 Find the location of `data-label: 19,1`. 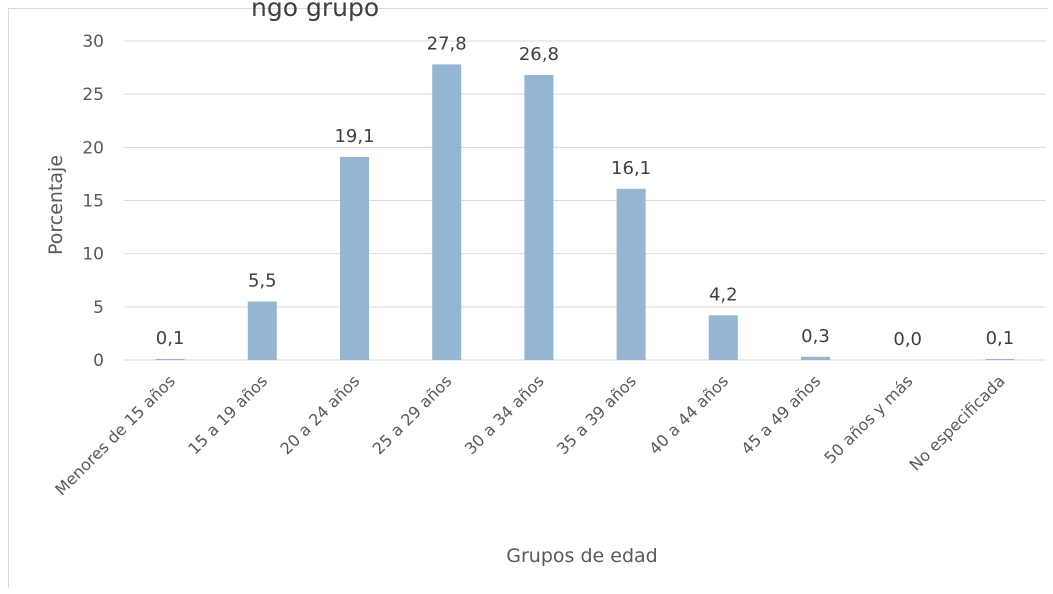

data-label: 19,1 is located at coordinates (354, 136).